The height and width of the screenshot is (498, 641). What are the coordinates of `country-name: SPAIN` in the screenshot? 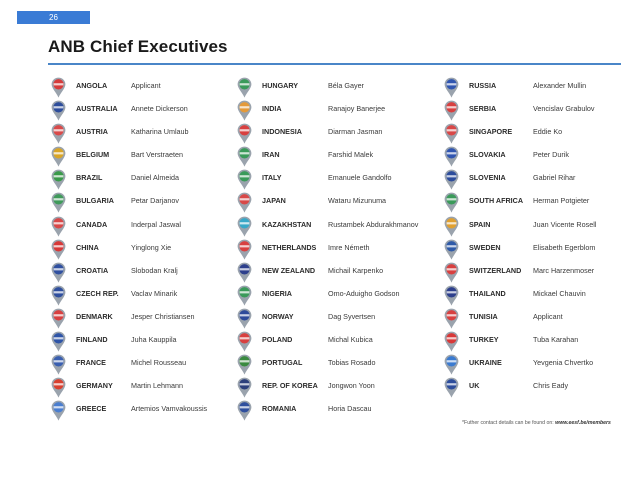 It's located at (480, 224).